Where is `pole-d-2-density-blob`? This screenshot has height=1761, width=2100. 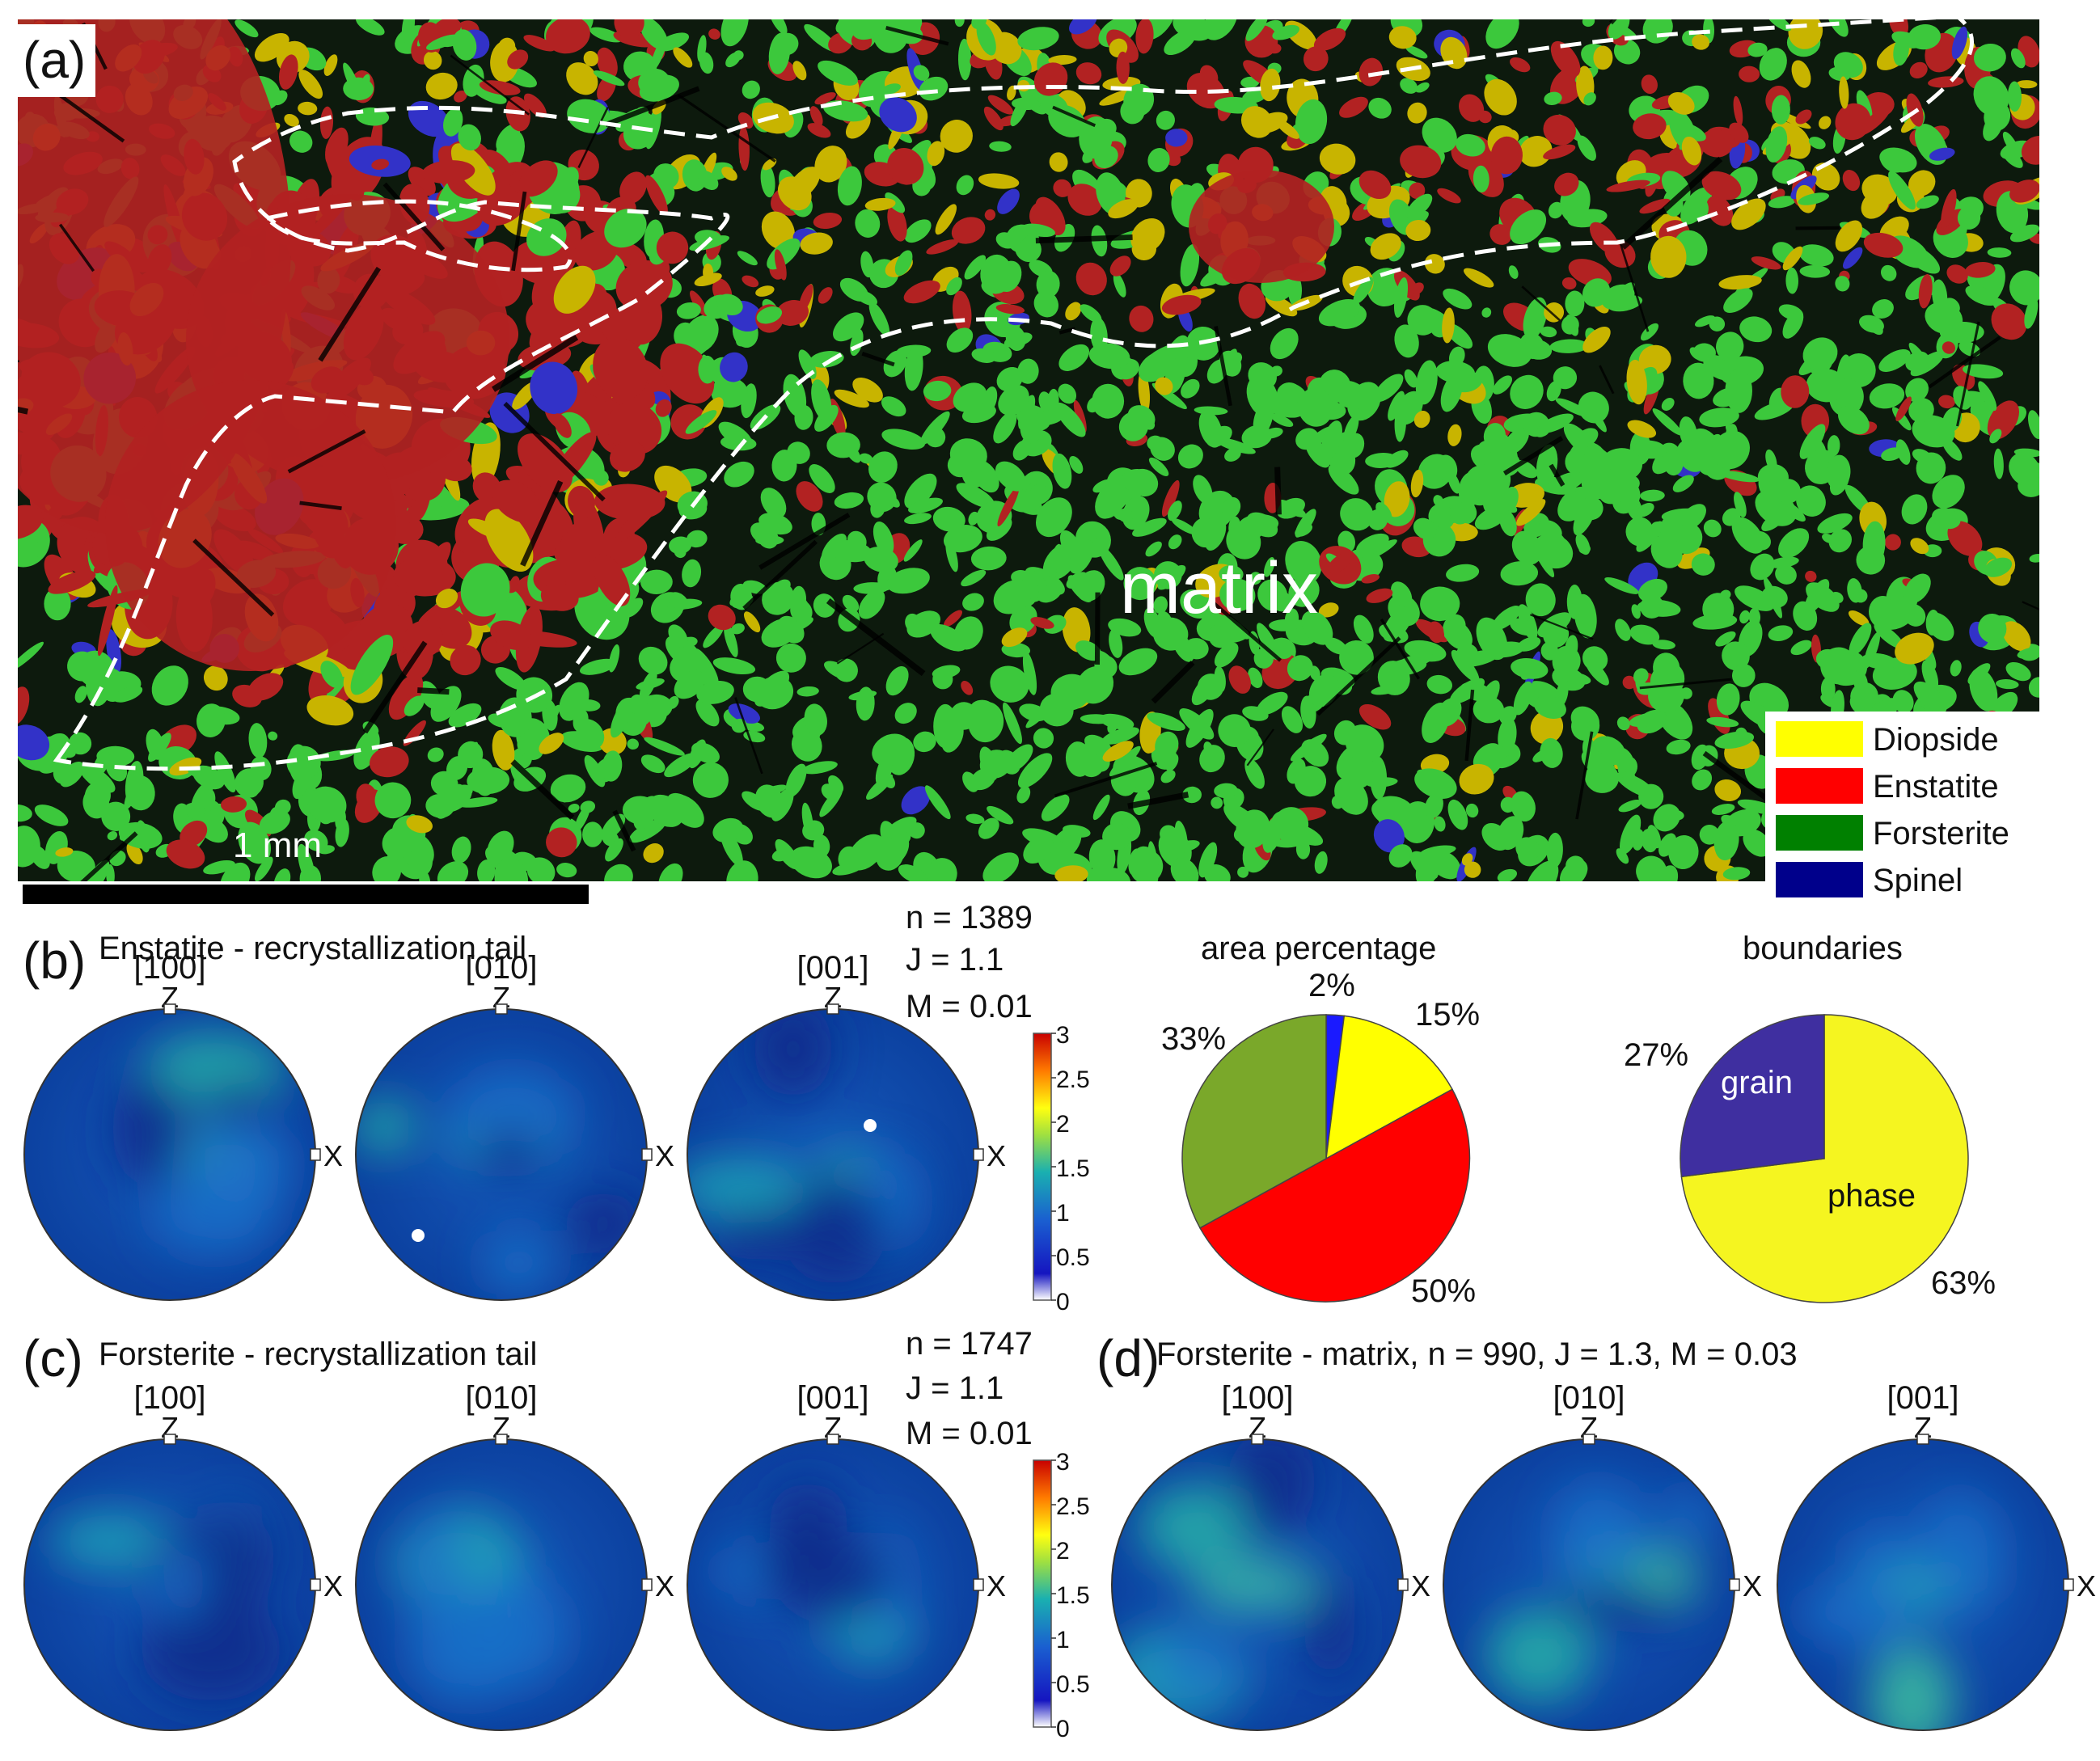
pole-d-2-density-blob is located at coordinates (1860, 1613).